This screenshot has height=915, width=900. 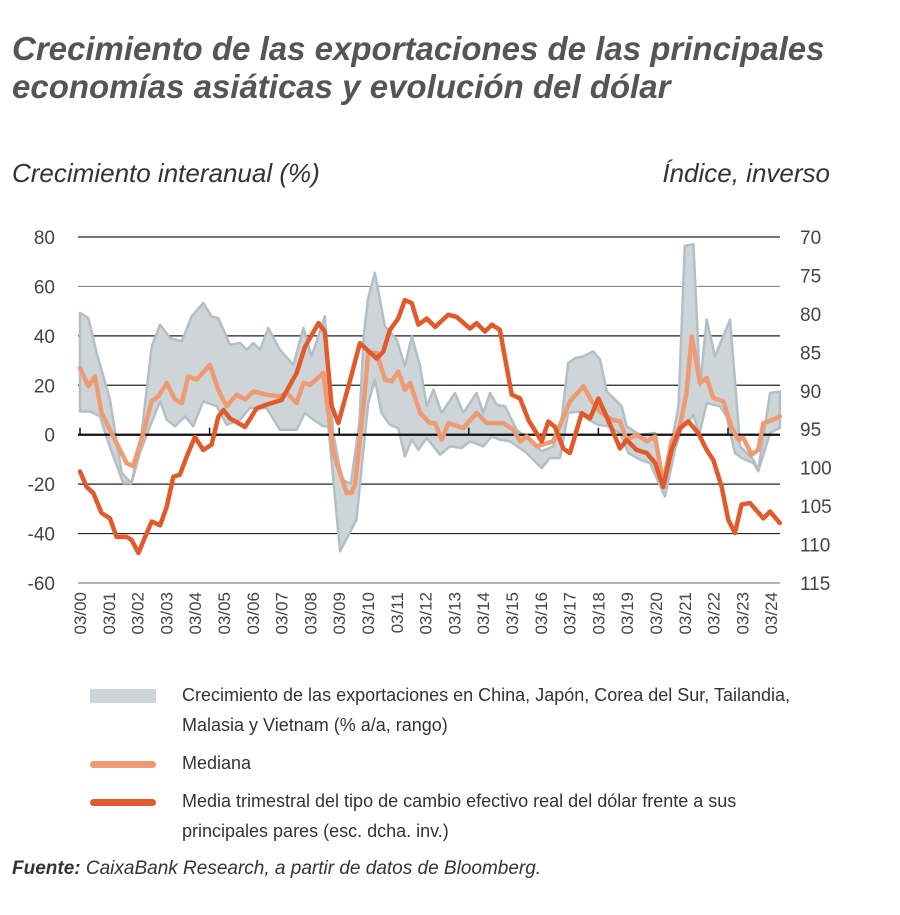 I want to click on y-tick-label: 80, so click(x=44, y=238).